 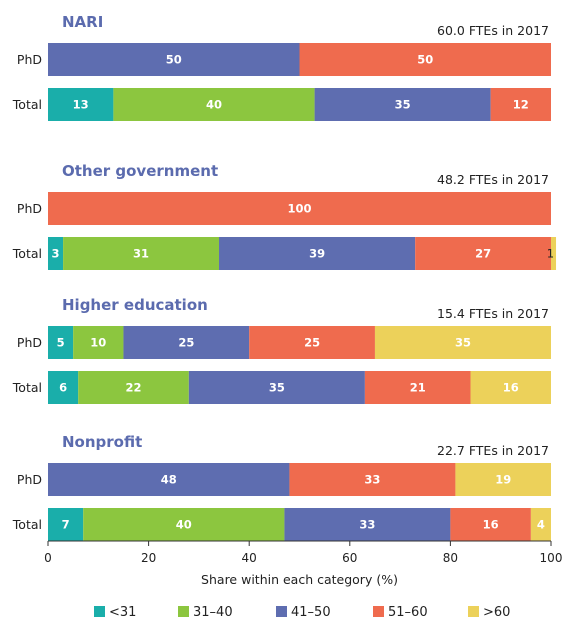 I want to click on data-label: 100, so click(x=299, y=209).